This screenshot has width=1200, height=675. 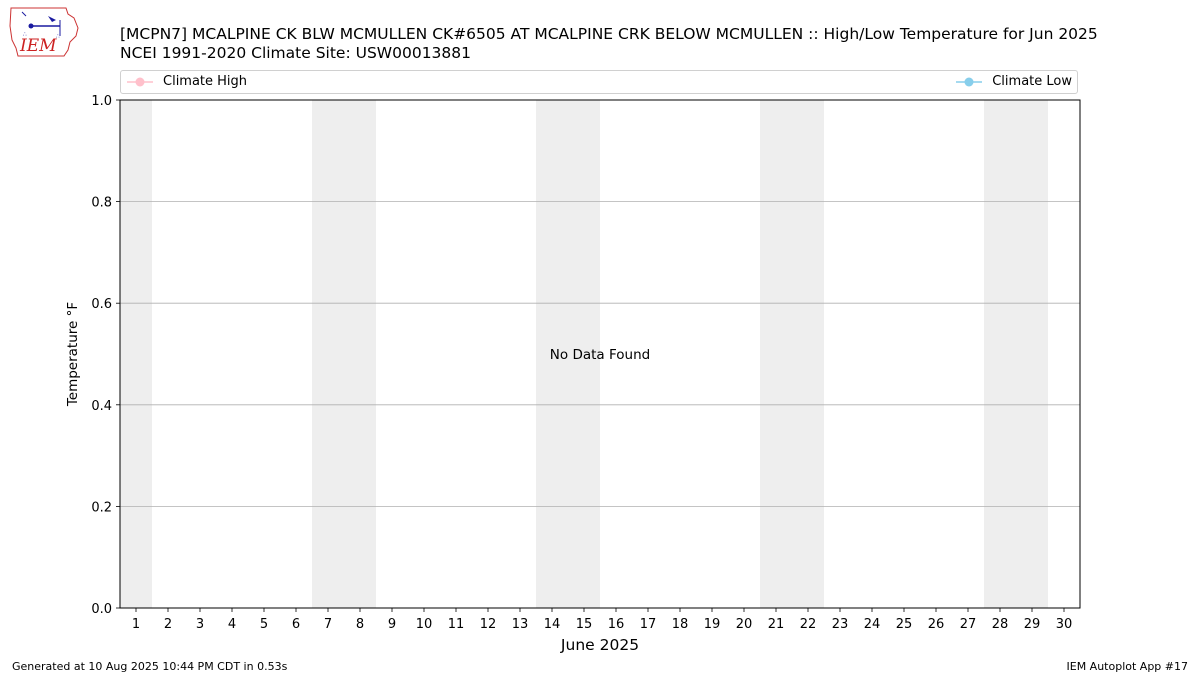 I want to click on y-tick-label: 0.8, so click(x=101, y=203).